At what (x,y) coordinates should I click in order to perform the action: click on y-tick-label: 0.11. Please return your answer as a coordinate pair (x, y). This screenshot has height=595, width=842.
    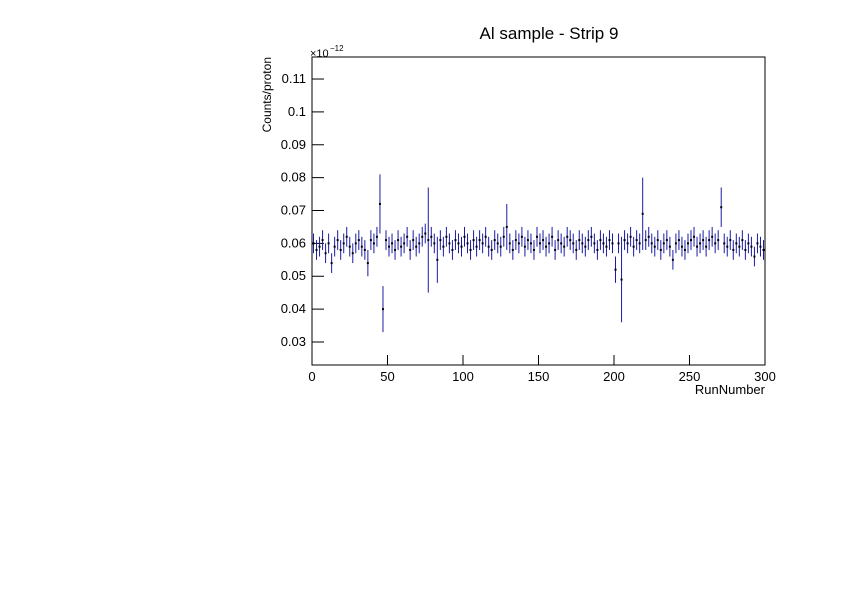
    Looking at the image, I should click on (294, 78).